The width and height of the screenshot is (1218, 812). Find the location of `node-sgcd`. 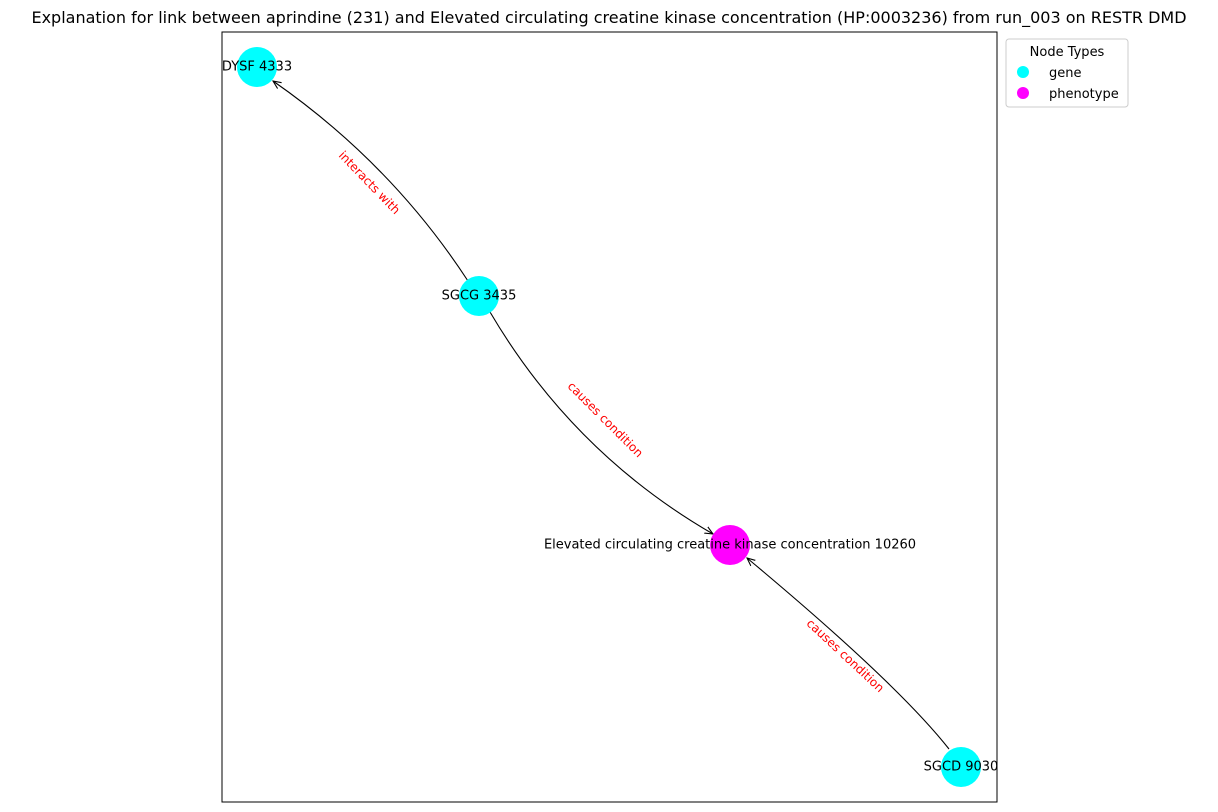

node-sgcd is located at coordinates (961, 767).